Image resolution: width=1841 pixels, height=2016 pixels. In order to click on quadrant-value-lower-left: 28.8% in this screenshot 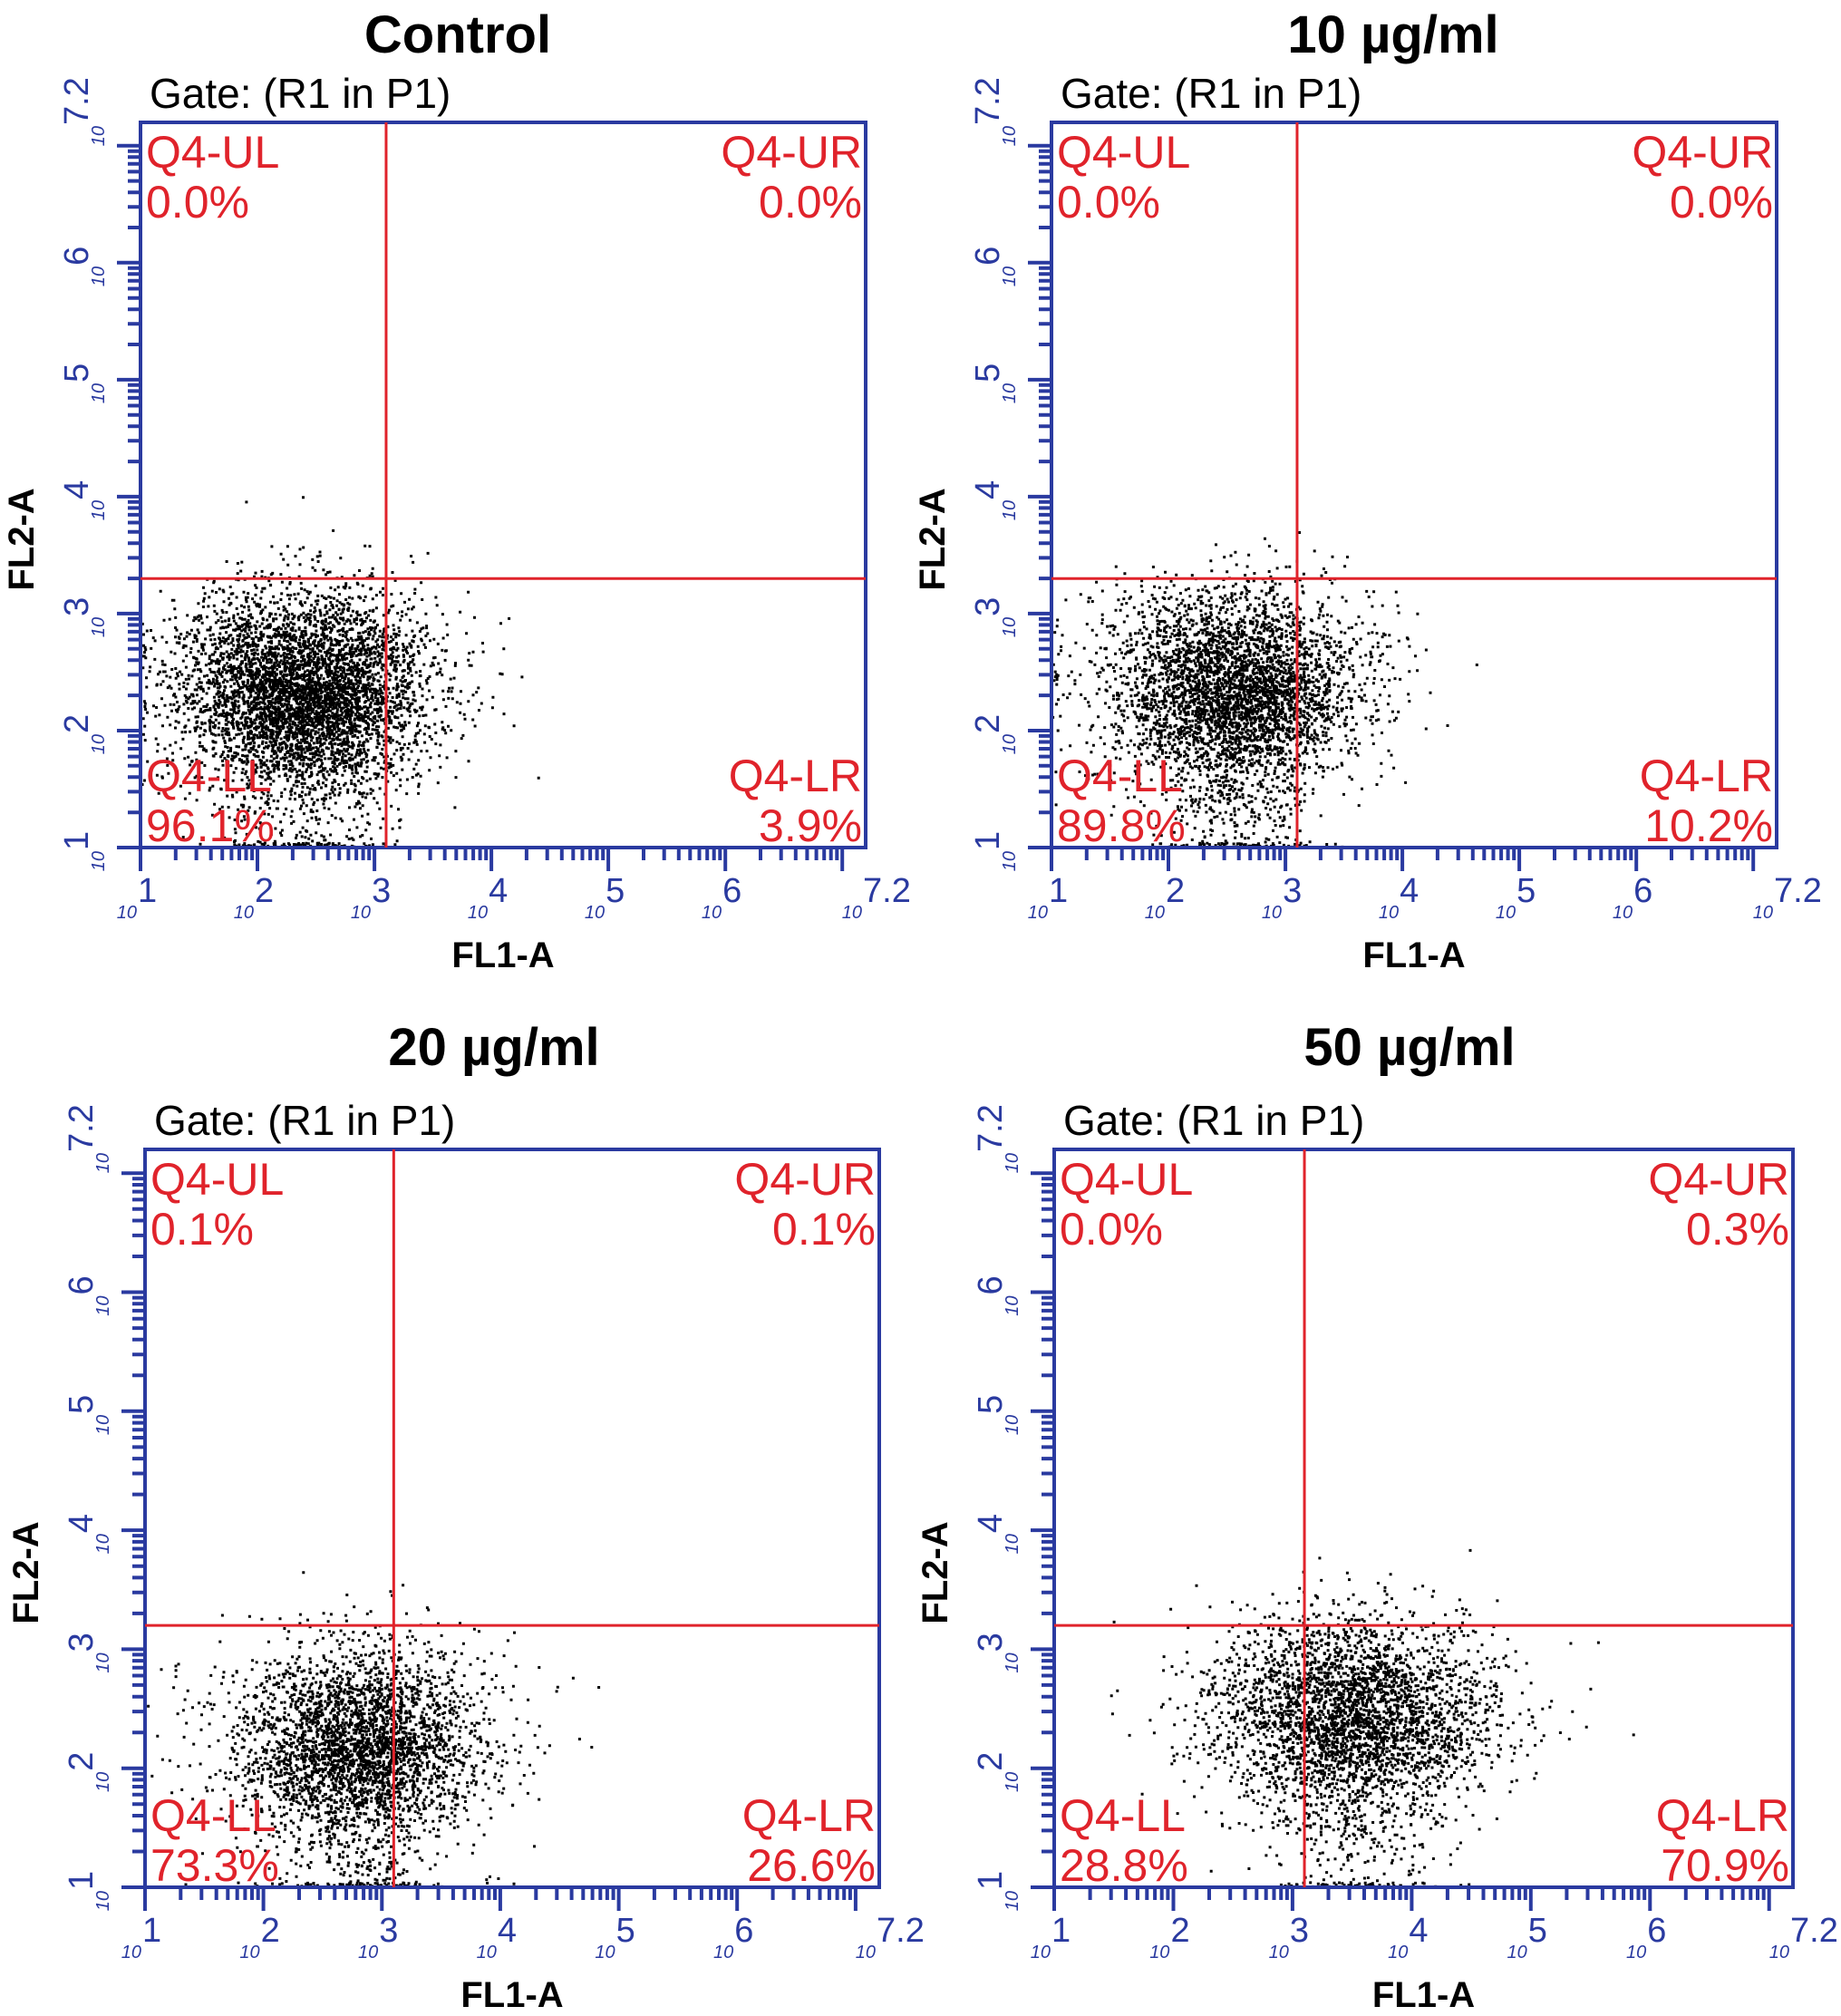, I will do `click(1124, 1865)`.